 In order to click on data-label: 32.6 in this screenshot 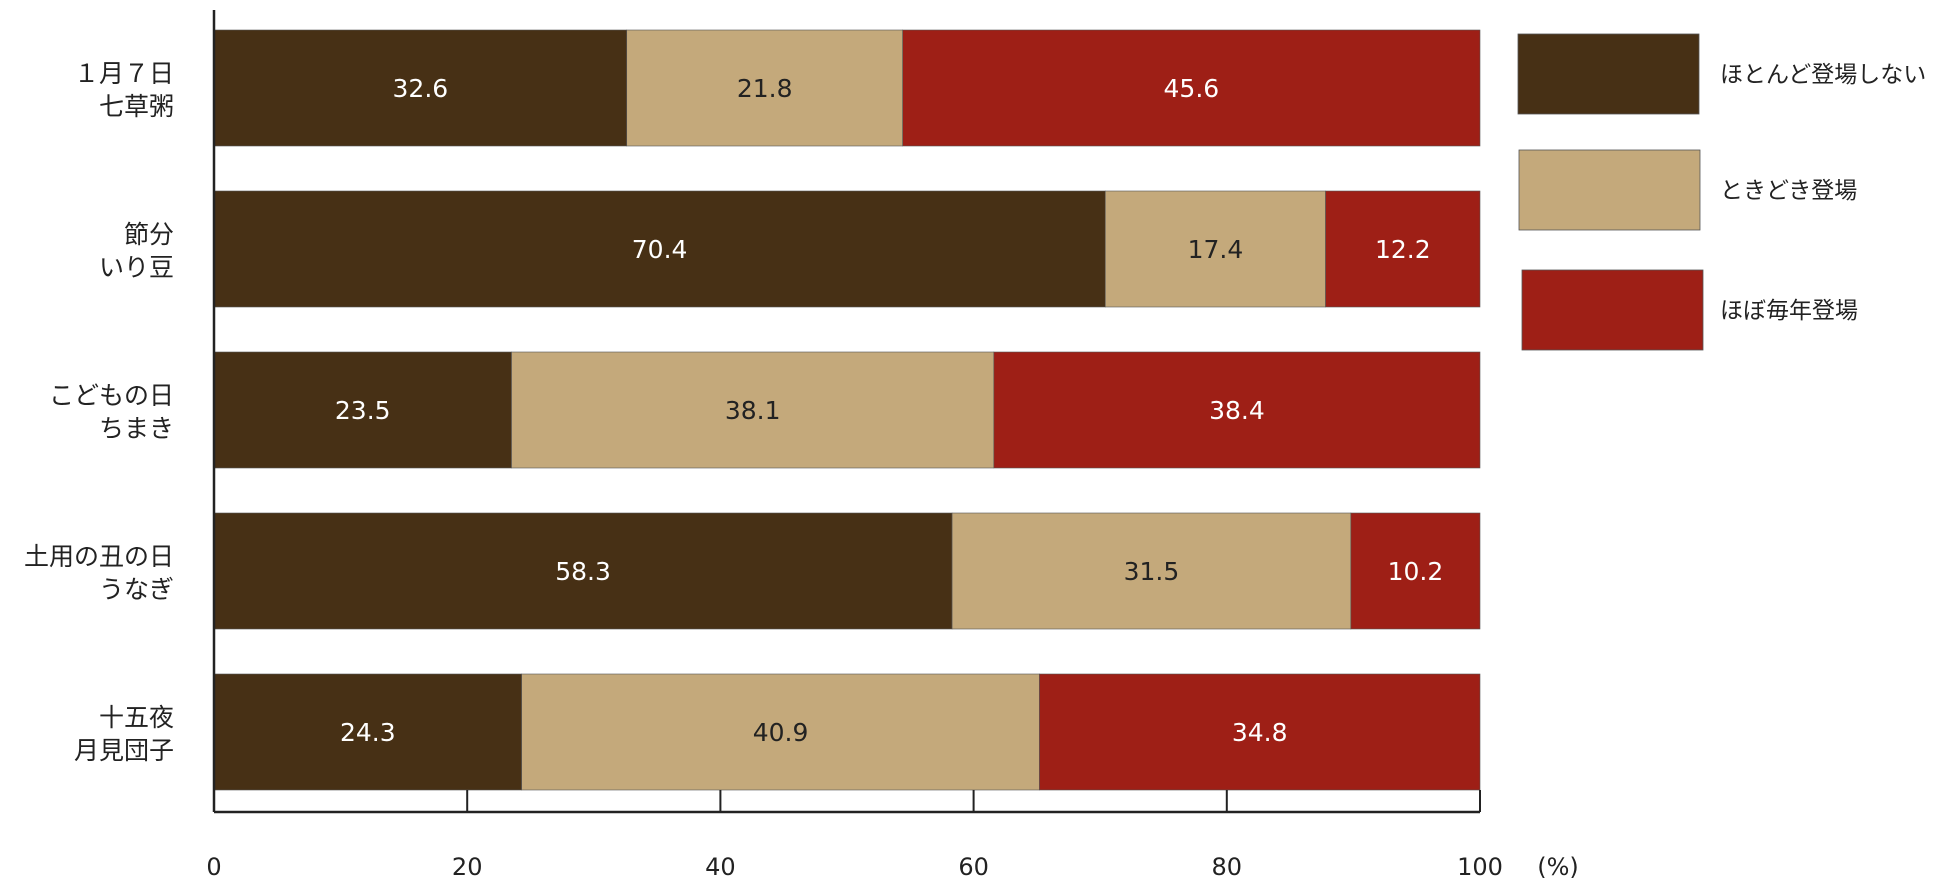, I will do `click(421, 88)`.